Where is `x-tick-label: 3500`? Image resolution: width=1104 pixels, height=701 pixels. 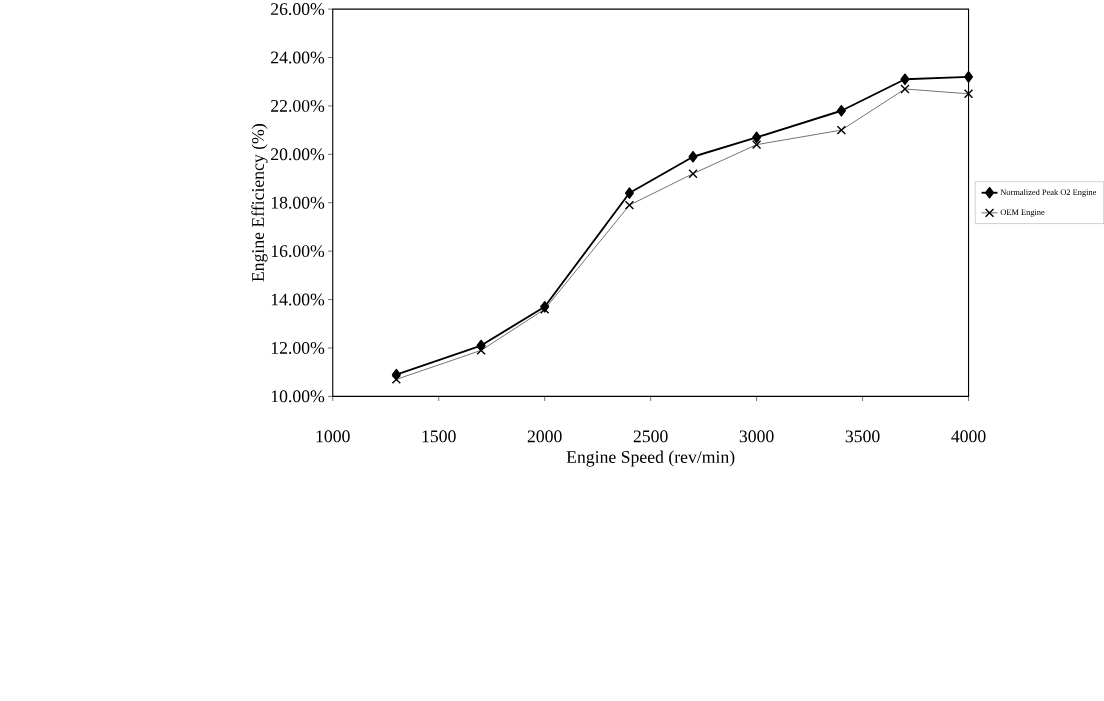
x-tick-label: 3500 is located at coordinates (862, 436).